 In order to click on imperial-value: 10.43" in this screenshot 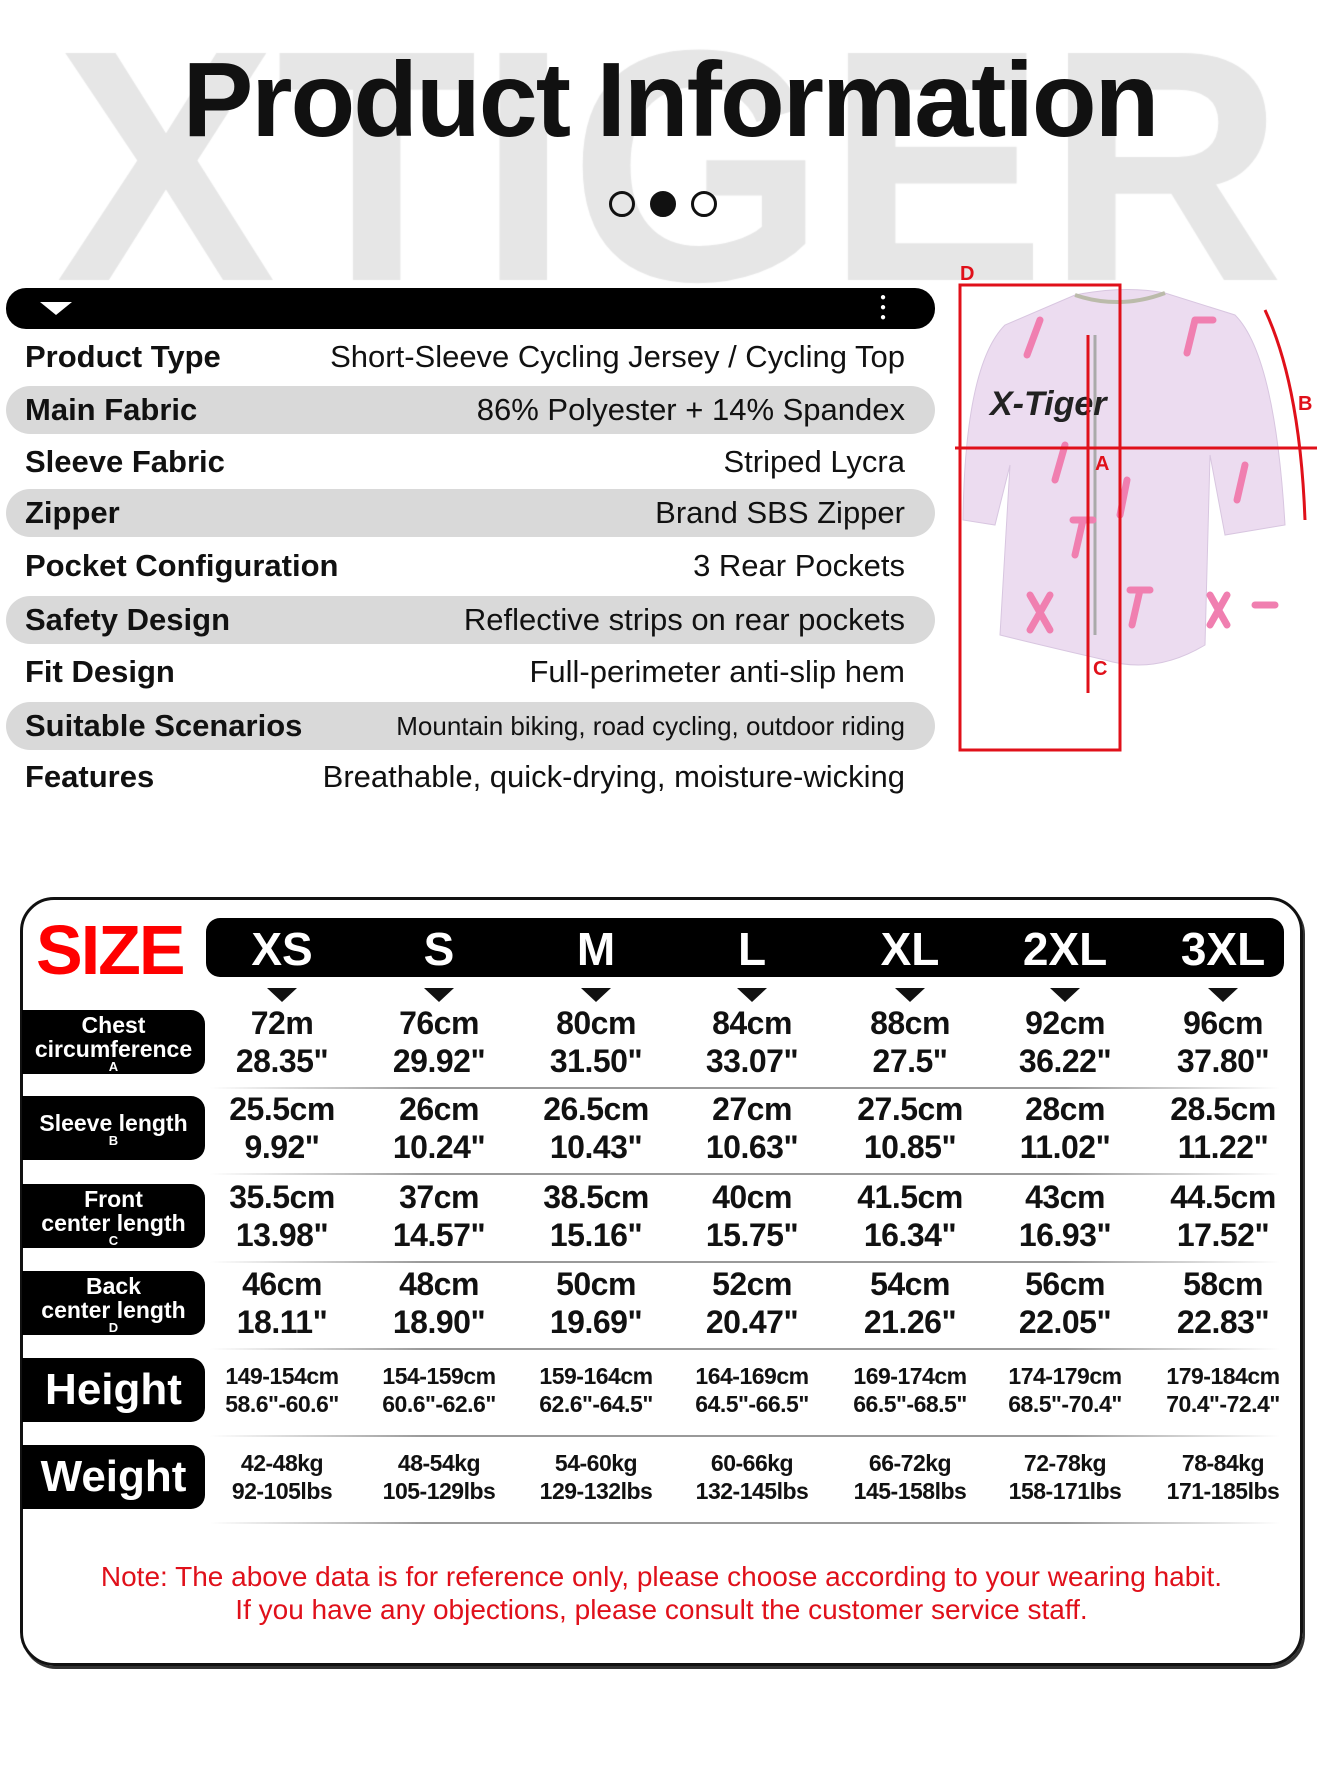, I will do `click(596, 1147)`.